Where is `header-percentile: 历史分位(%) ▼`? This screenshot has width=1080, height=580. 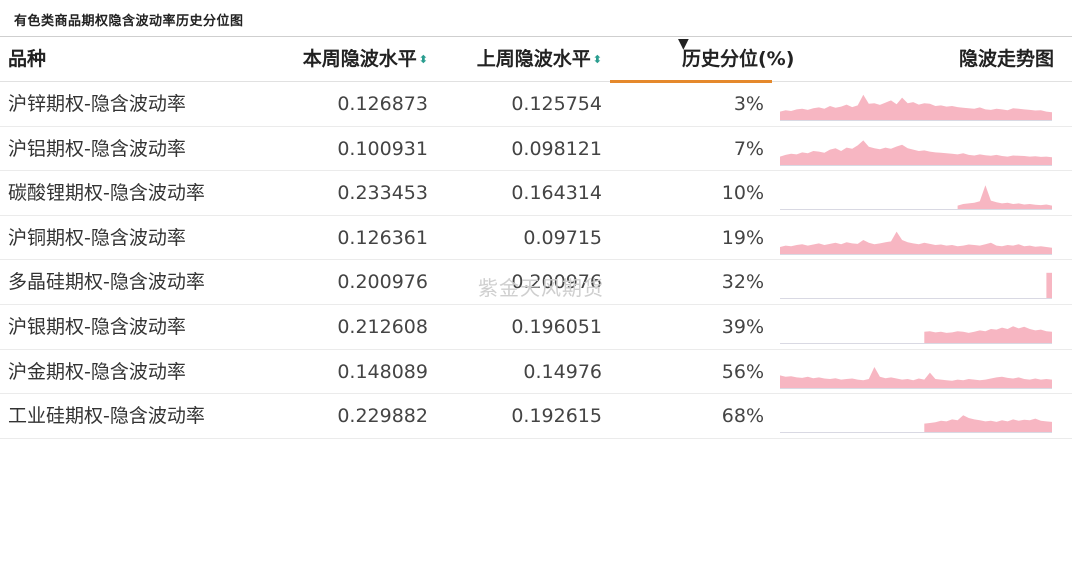
header-percentile: 历史分位(%) ▼ is located at coordinates (702, 59).